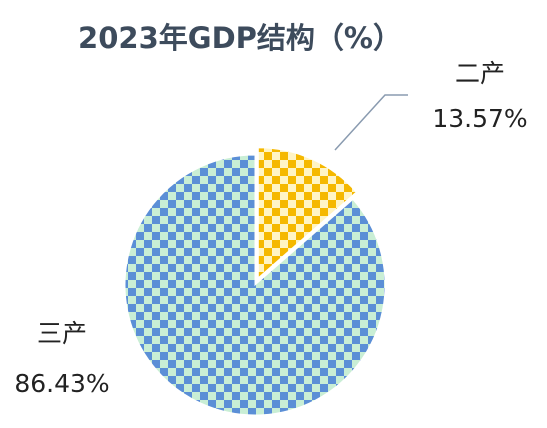 This screenshot has width=547, height=428. Describe the element at coordinates (307, 213) in the screenshot. I see `pie-slice` at that location.